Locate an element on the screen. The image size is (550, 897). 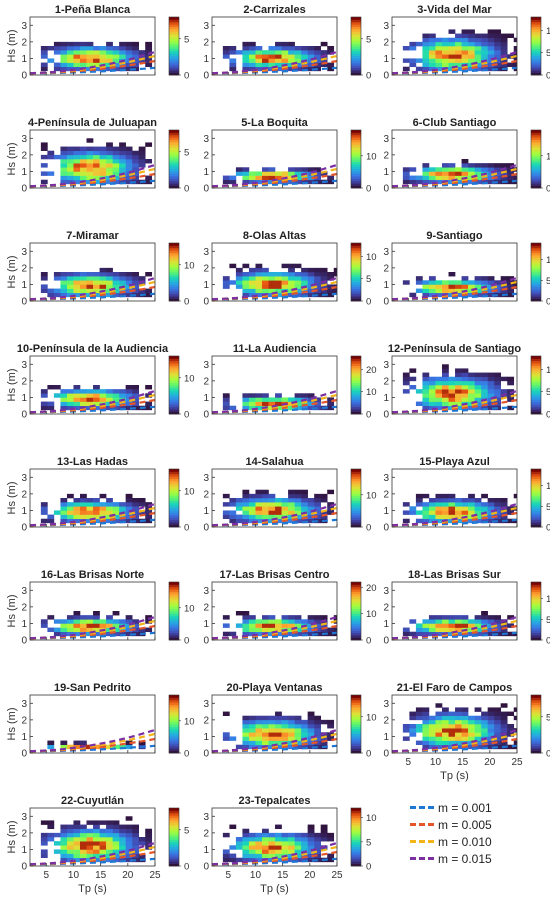
y-tick-label: 2 is located at coordinates (206, 381).